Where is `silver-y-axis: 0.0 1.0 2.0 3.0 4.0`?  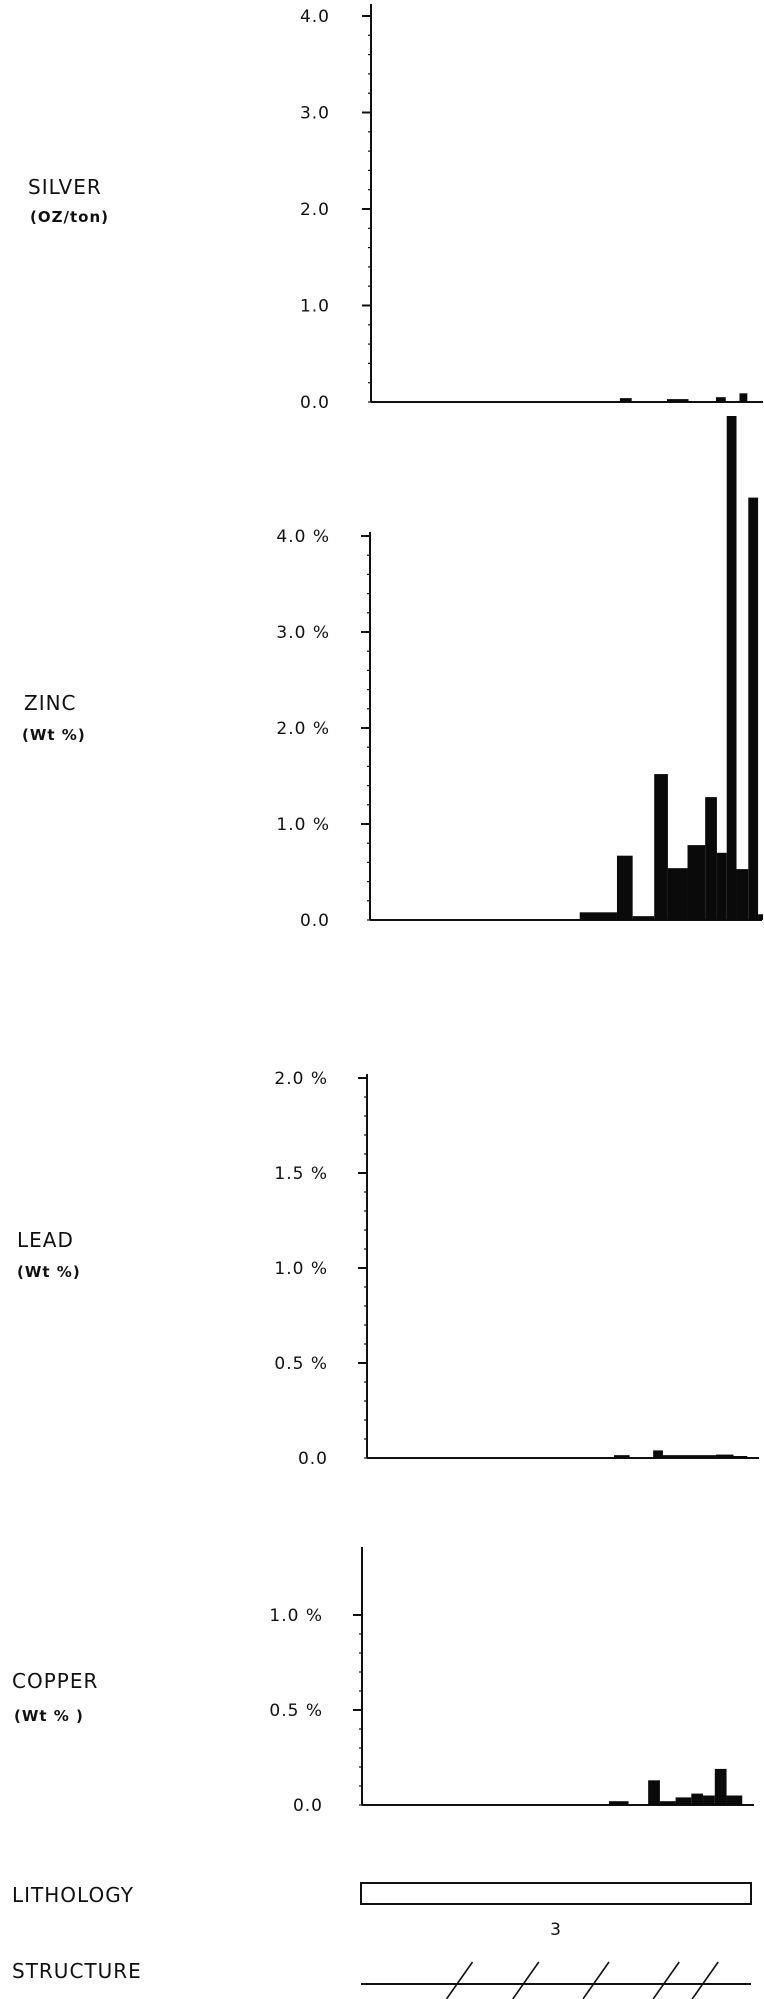
silver-y-axis: 0.0 1.0 2.0 3.0 4.0 is located at coordinates (531, 208).